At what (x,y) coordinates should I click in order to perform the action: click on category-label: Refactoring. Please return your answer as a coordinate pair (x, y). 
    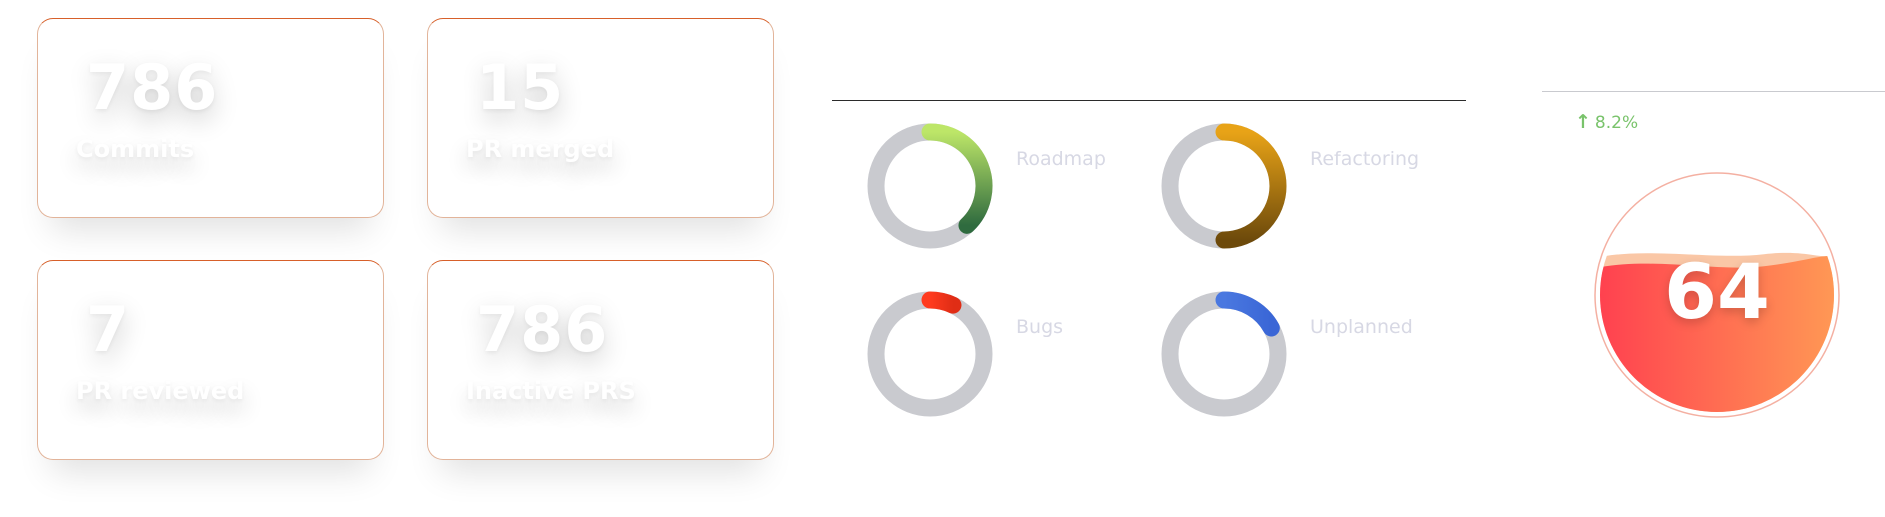
    Looking at the image, I should click on (1365, 159).